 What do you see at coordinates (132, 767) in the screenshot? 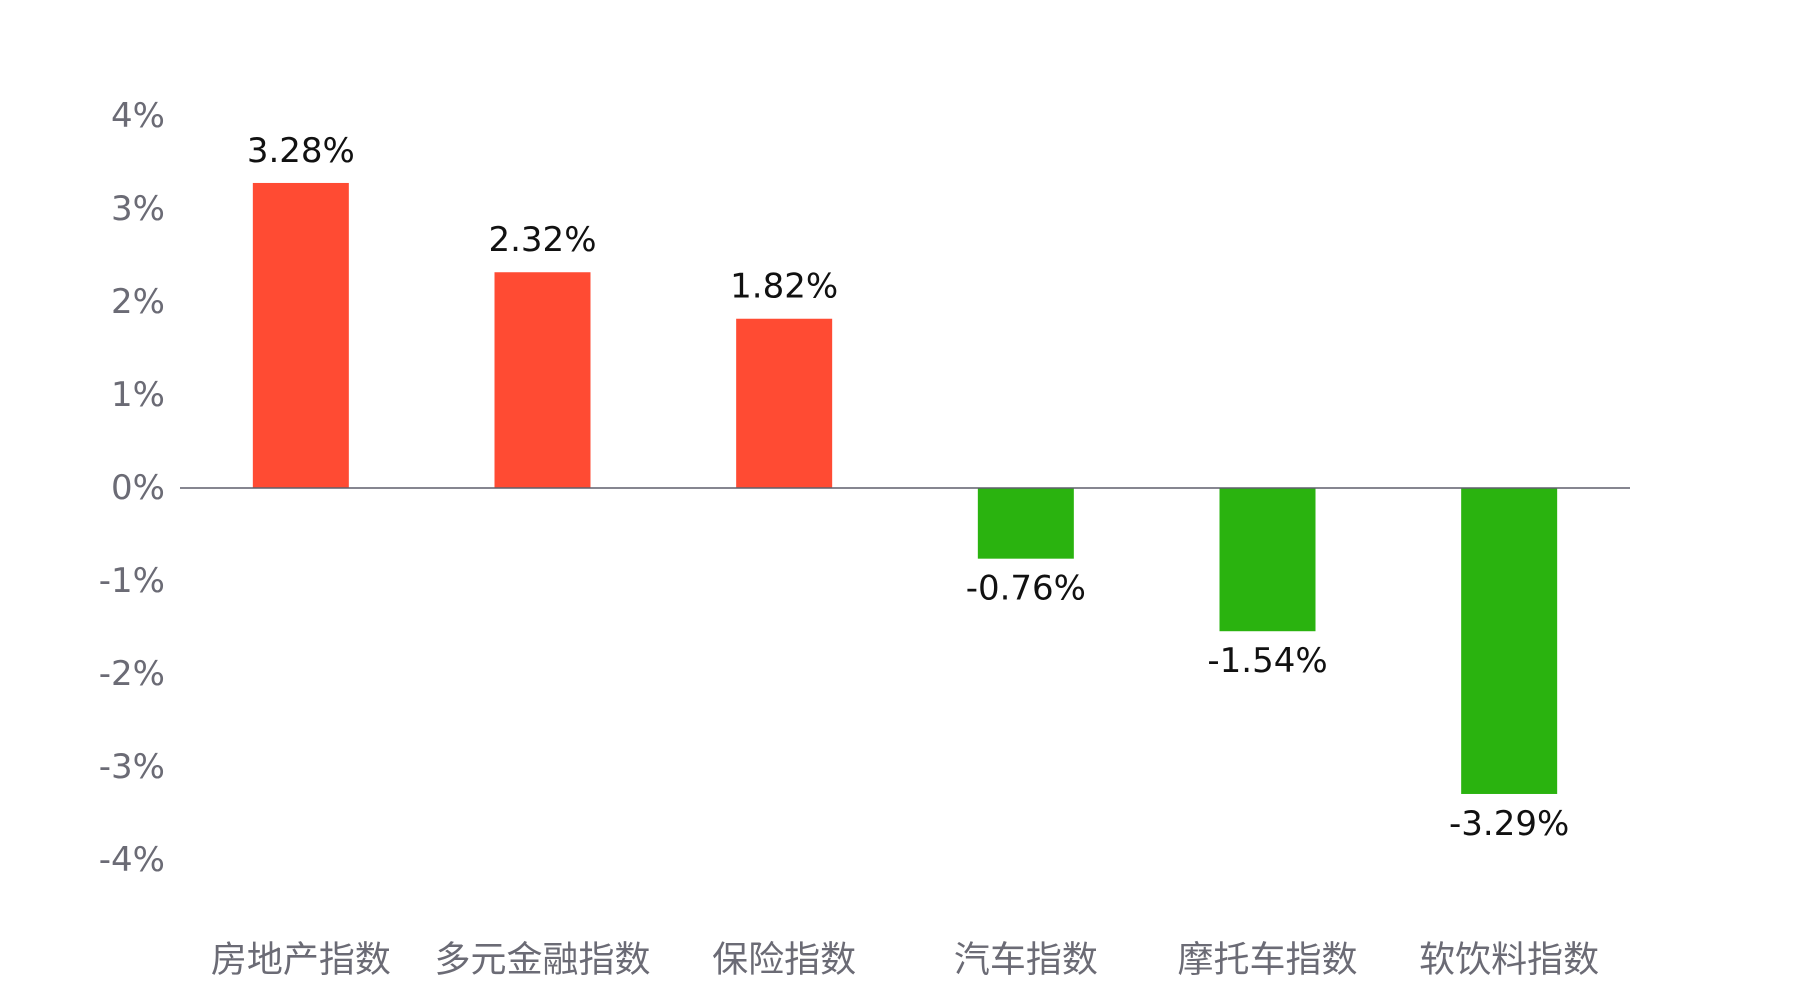
I see `y-tick-label: -3%` at bounding box center [132, 767].